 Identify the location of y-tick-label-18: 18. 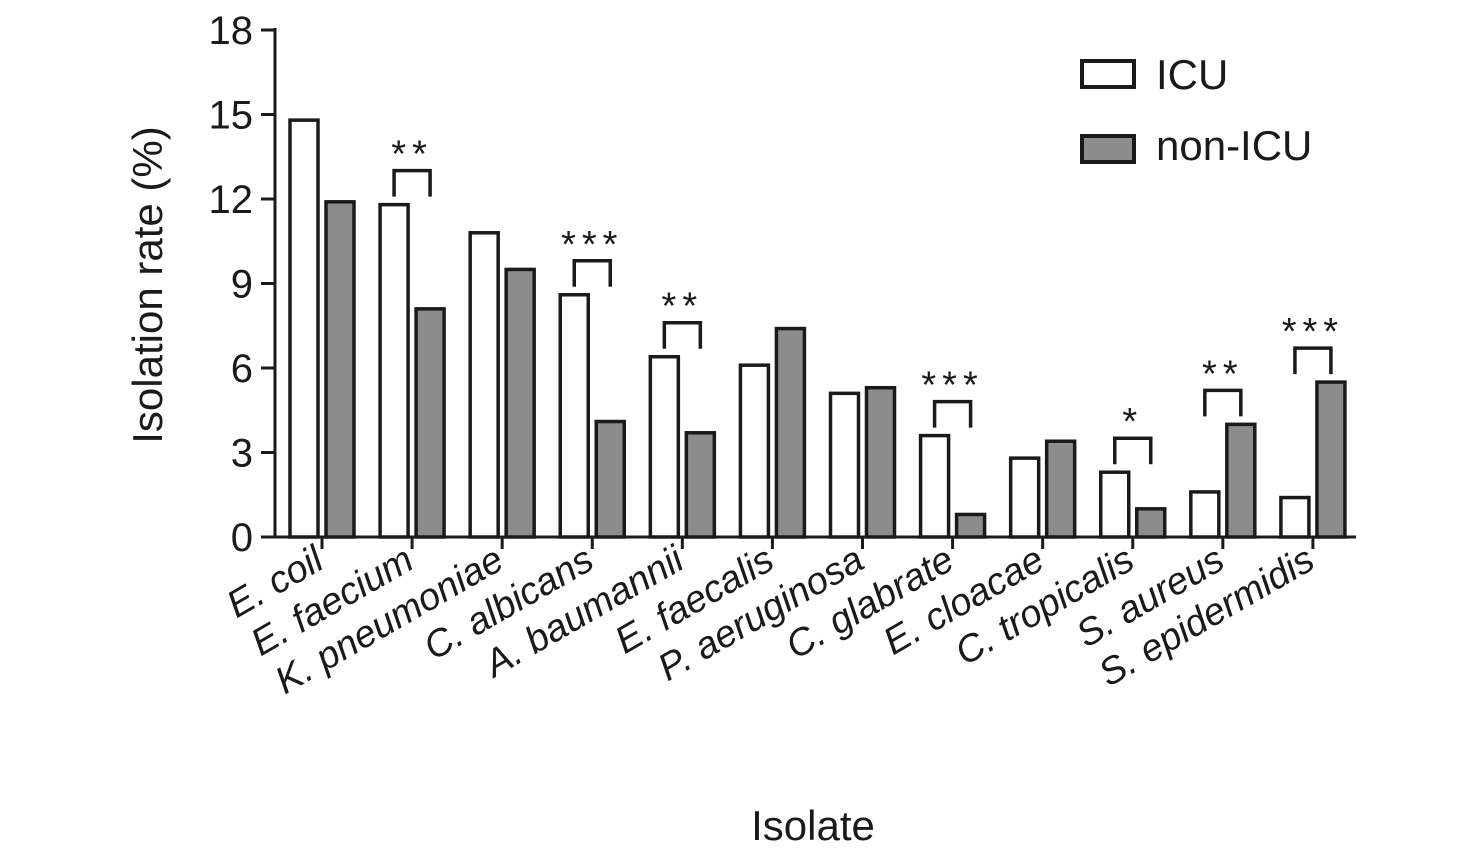
(231, 31).